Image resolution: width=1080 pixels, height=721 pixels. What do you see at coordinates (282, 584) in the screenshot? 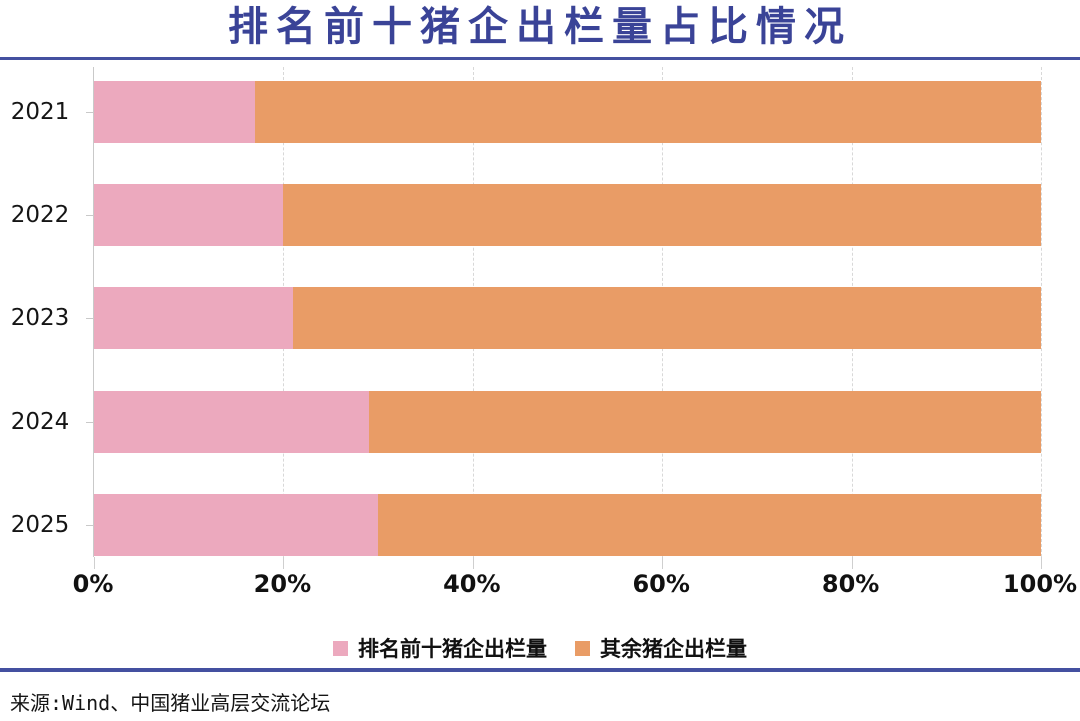
I see `x-axis-label: 20%` at bounding box center [282, 584].